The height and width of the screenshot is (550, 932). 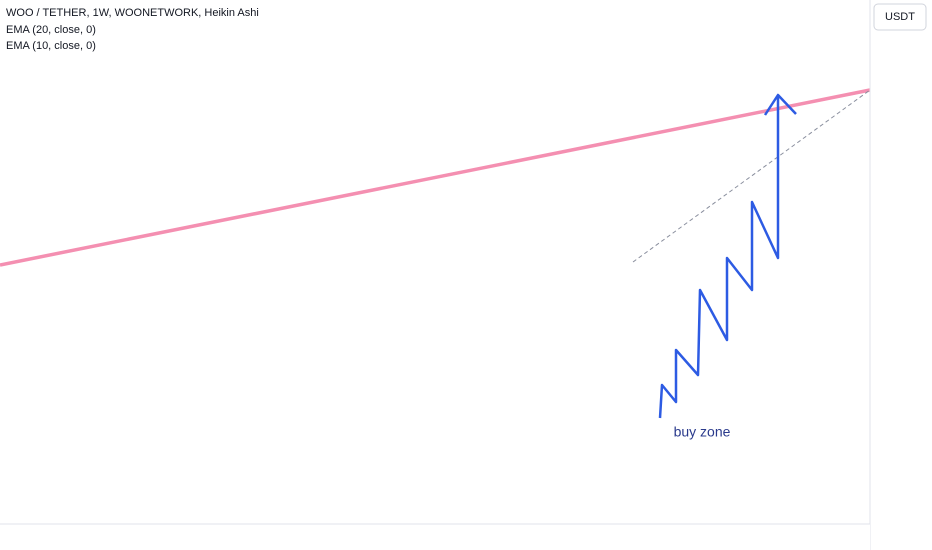 What do you see at coordinates (51, 30) in the screenshot?
I see `indicator-label: EMA (20, close, 0)` at bounding box center [51, 30].